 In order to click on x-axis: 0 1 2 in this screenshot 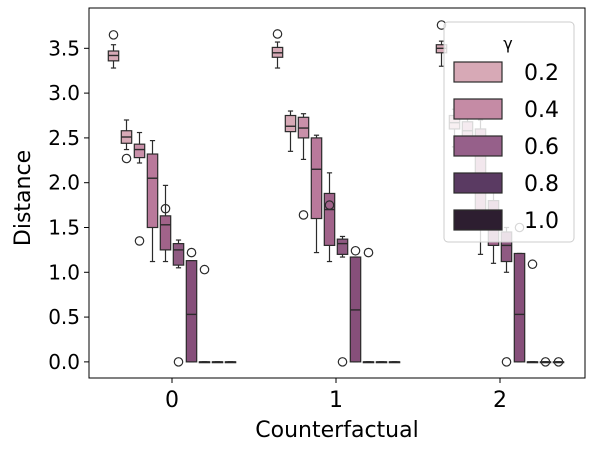, I will do `click(336, 395)`.